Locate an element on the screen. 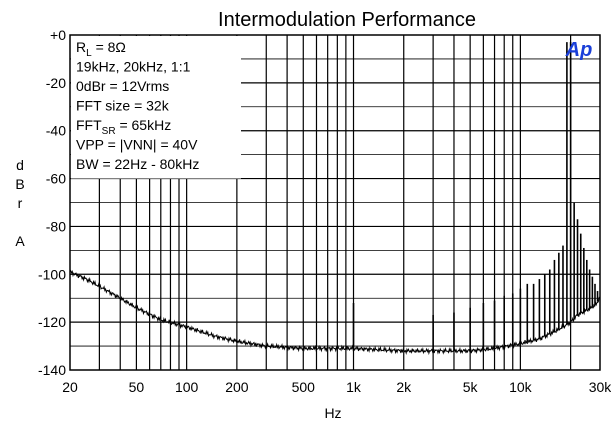 The width and height of the screenshot is (611, 424). x-tick-label: 30k is located at coordinates (600, 387).